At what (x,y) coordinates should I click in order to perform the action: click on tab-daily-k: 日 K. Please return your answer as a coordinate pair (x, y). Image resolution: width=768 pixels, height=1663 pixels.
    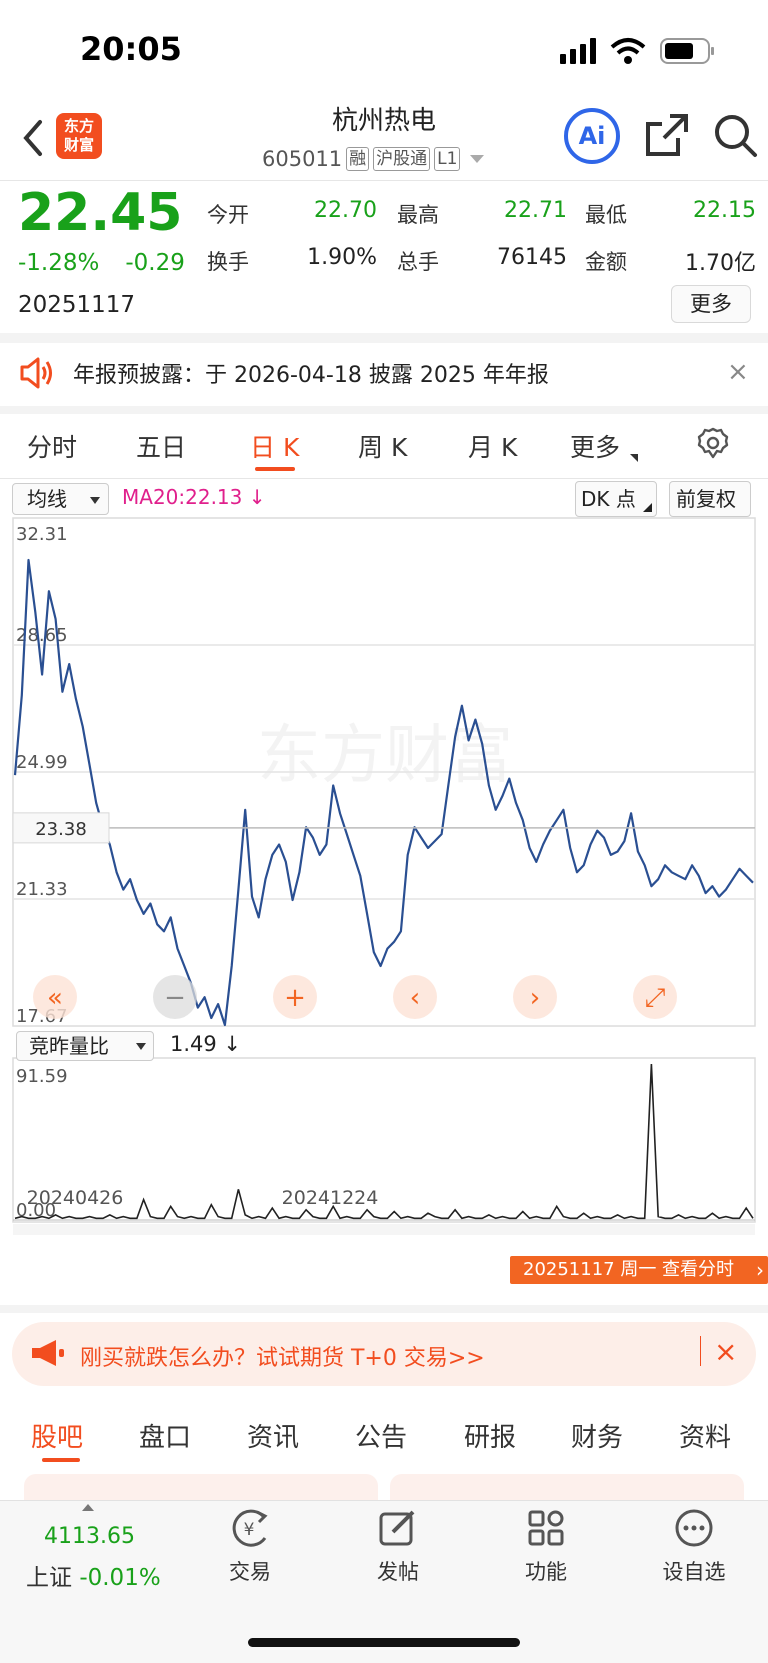
    Looking at the image, I should click on (275, 447).